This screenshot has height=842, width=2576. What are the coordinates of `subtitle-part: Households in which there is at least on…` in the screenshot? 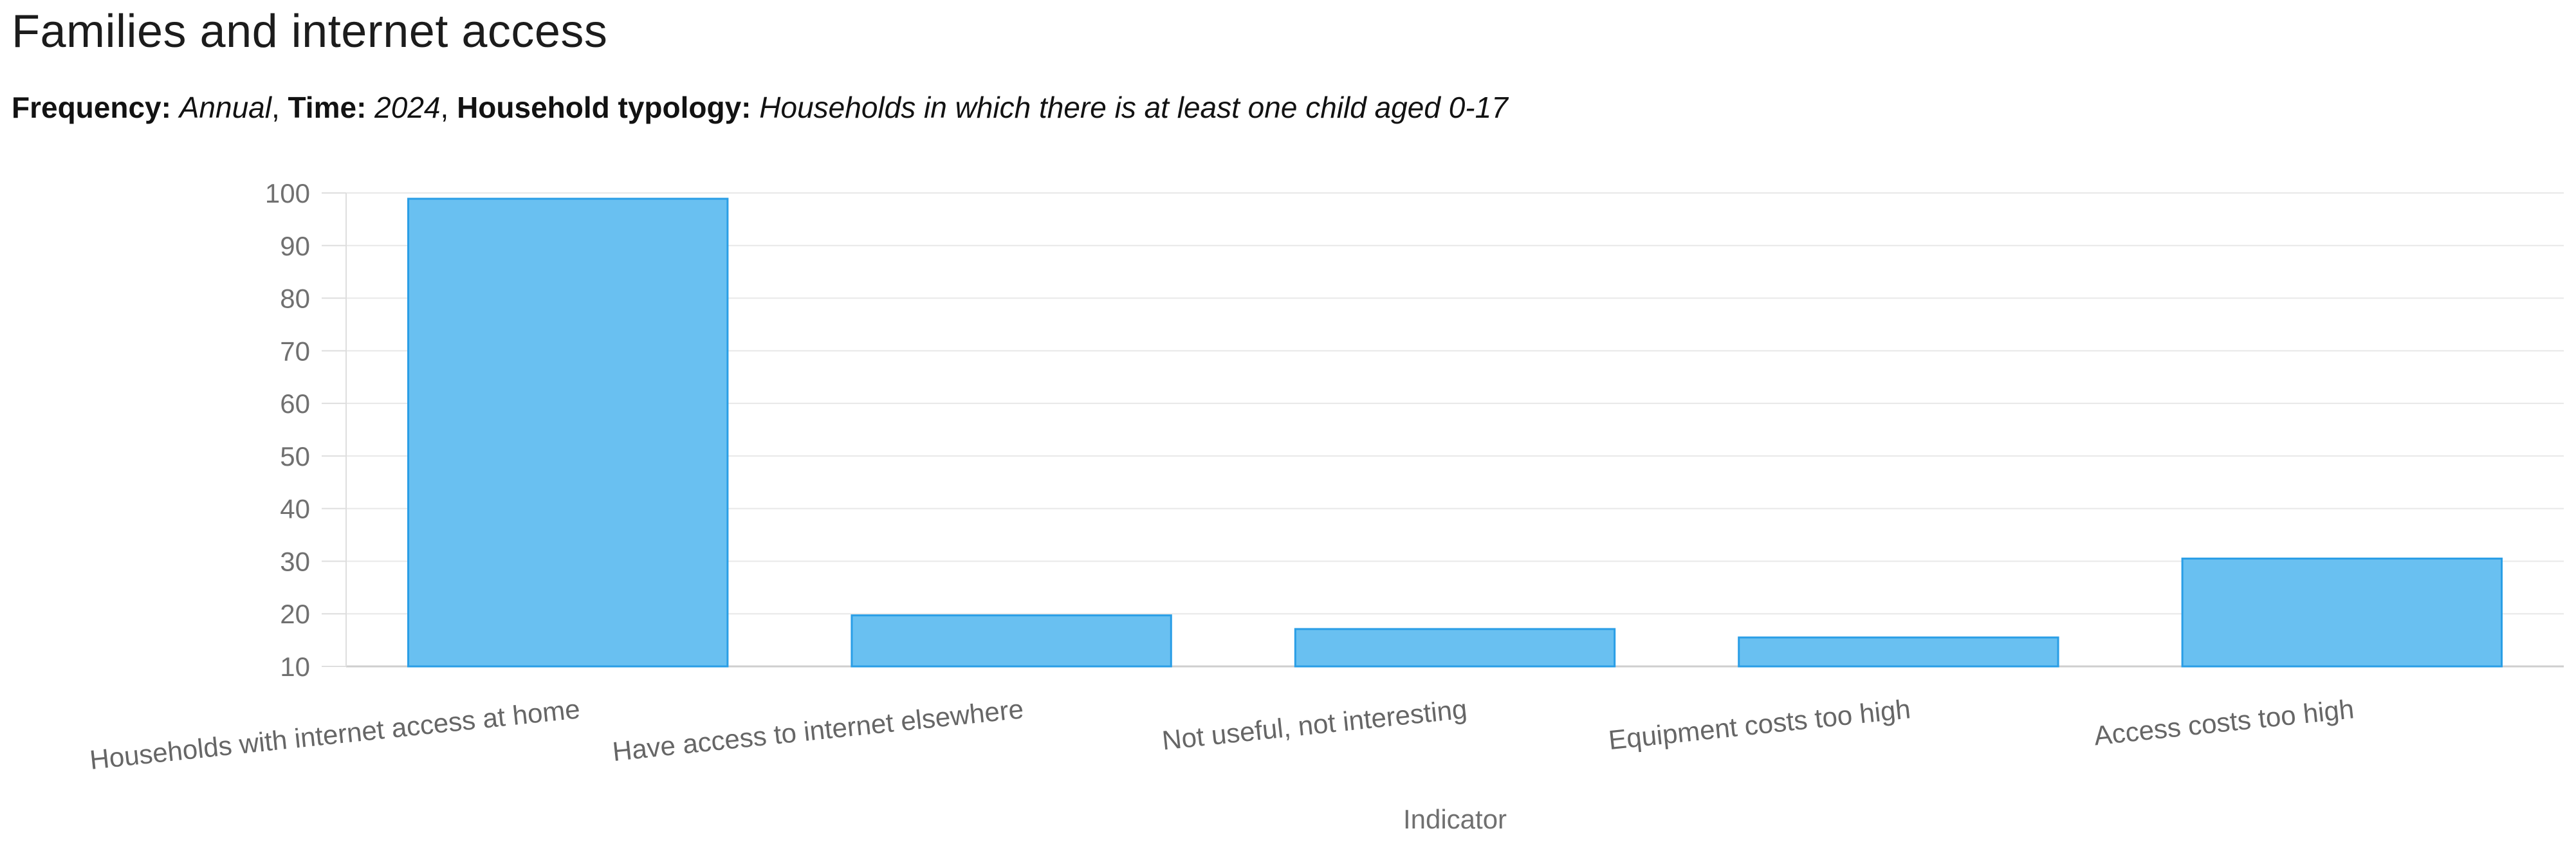 It's located at (1133, 107).